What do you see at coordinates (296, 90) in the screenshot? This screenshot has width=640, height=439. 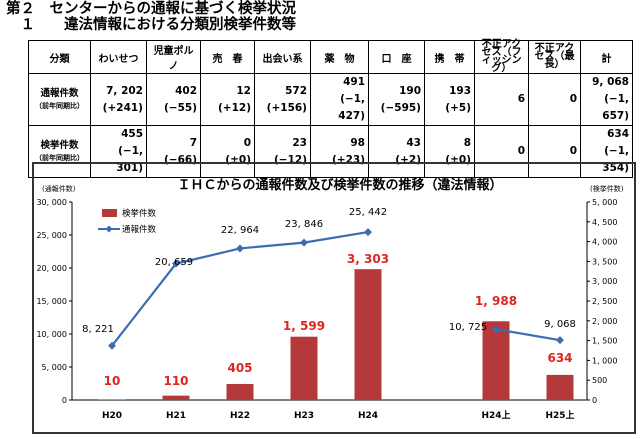 I see `cell-value: 572` at bounding box center [296, 90].